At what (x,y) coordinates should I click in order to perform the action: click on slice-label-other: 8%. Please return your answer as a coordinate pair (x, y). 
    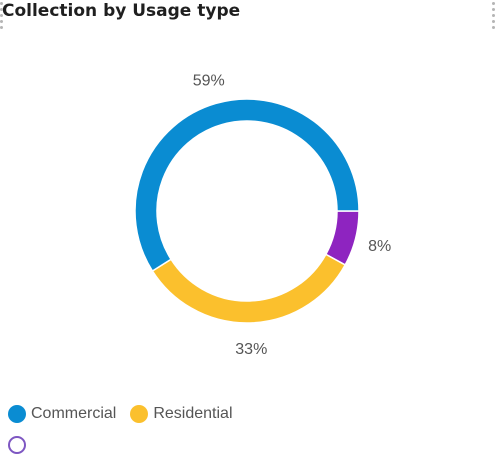
    Looking at the image, I should click on (379, 246).